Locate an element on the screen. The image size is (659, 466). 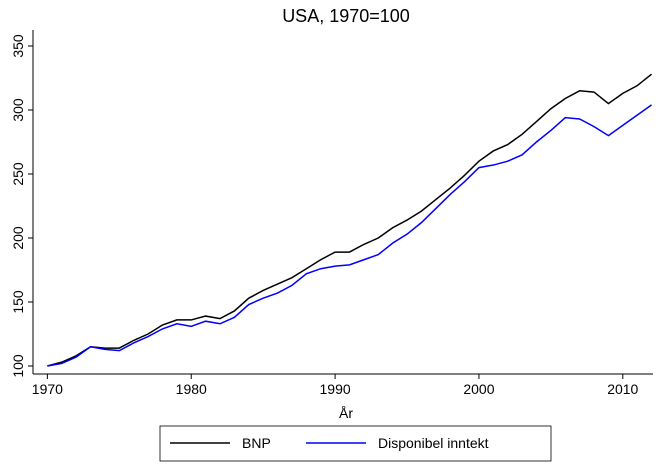
y-tick-label: 250 is located at coordinates (18, 174).